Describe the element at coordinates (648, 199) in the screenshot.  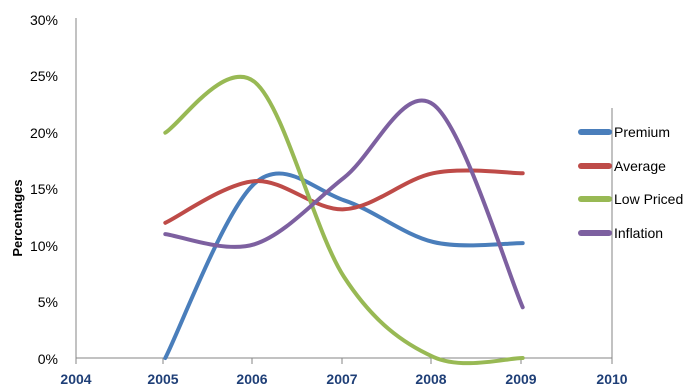
I see `legend-label-low-priced: Low Priced` at that location.